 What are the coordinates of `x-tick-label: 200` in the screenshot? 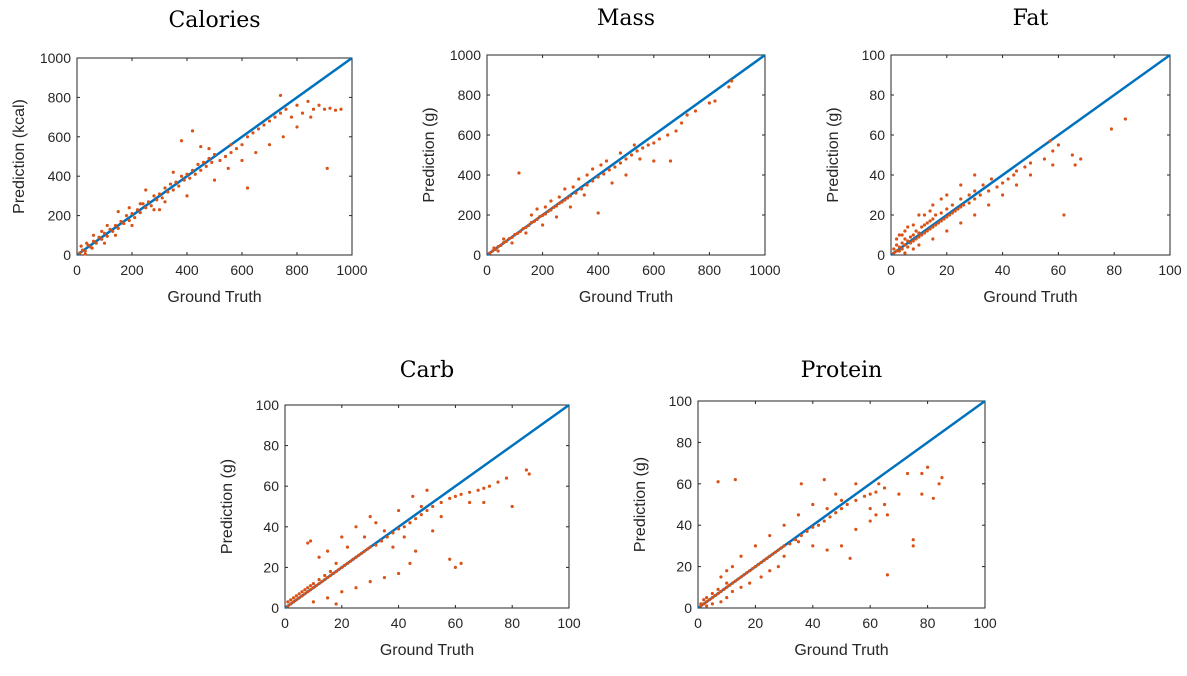 It's located at (543, 270).